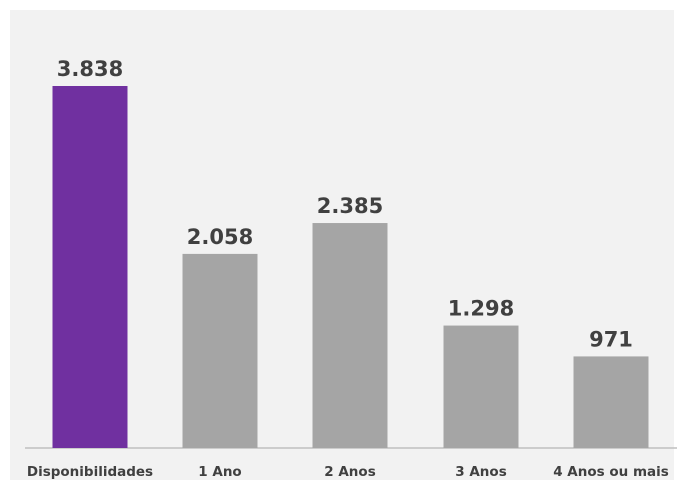 The image size is (677, 480). What do you see at coordinates (611, 339) in the screenshot?
I see `value-label-4: 971` at bounding box center [611, 339].